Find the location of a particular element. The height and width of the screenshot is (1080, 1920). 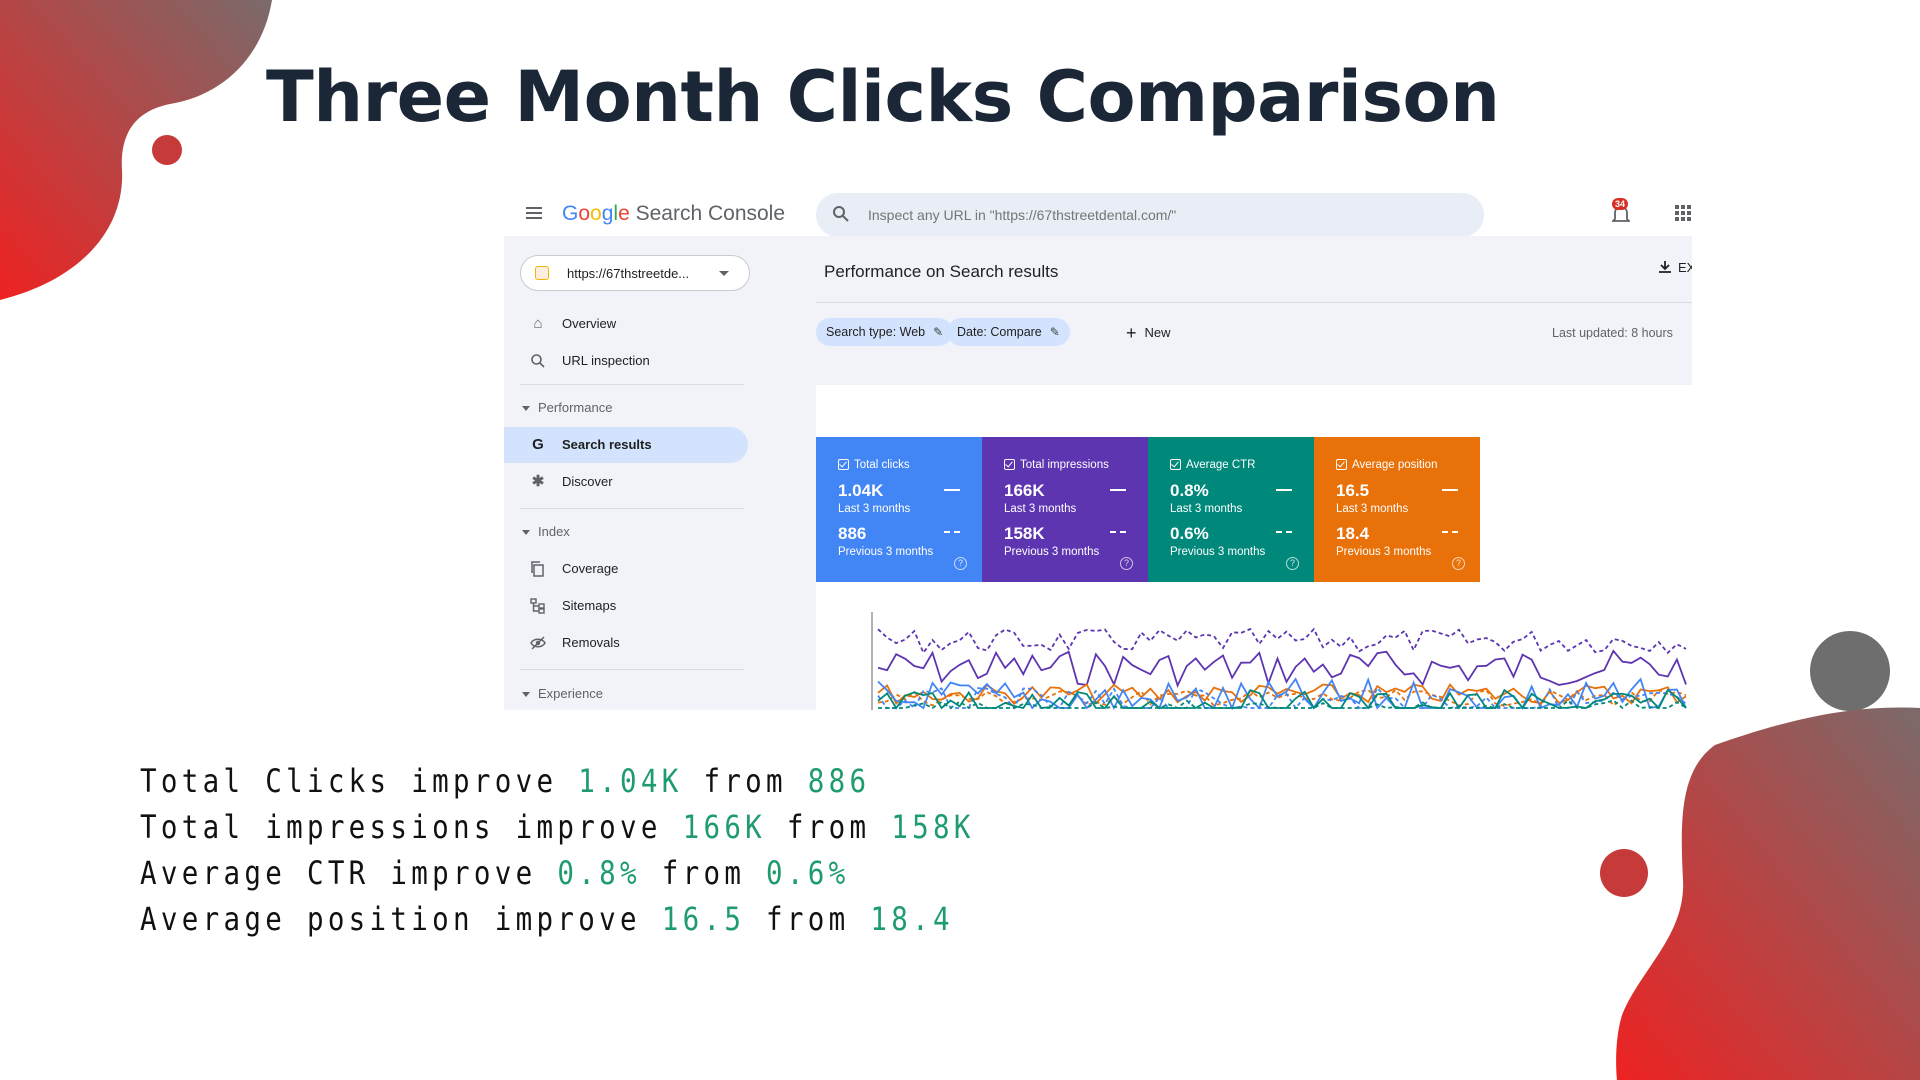

sidebar-item-url-inspection: URL inspection is located at coordinates (626, 361).